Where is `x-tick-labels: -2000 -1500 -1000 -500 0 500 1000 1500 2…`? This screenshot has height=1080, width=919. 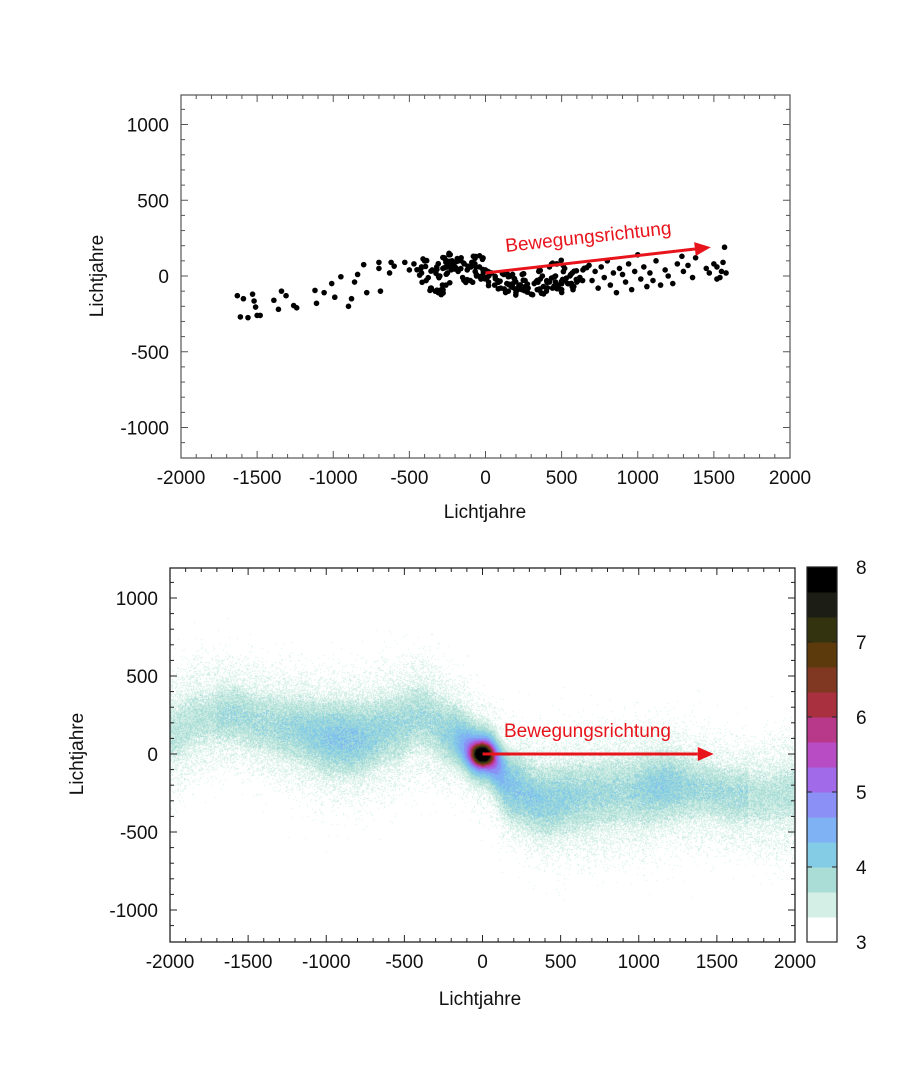
x-tick-labels: -2000 -1500 -1000 -500 0 500 1000 1500 2… is located at coordinates (484, 478).